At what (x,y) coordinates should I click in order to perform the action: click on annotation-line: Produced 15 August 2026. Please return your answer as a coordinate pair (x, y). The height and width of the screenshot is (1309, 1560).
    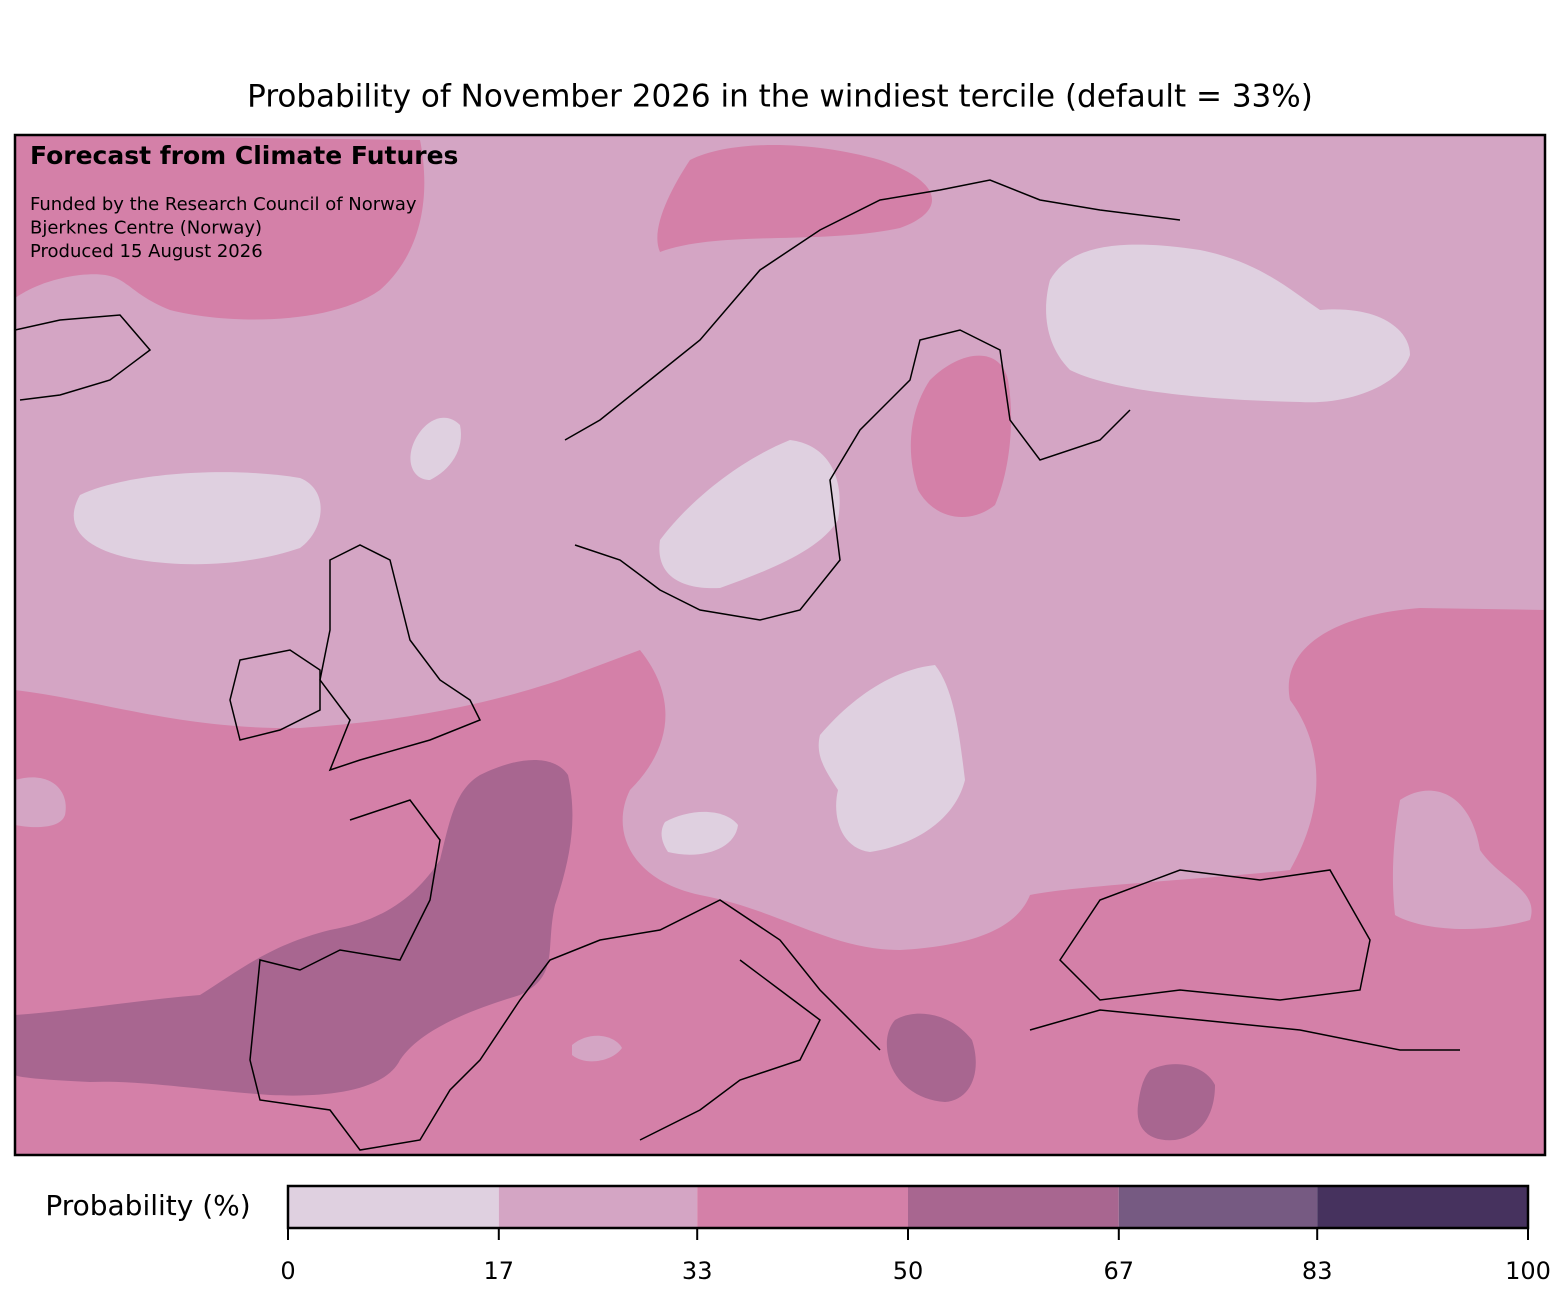
    Looking at the image, I should click on (146, 251).